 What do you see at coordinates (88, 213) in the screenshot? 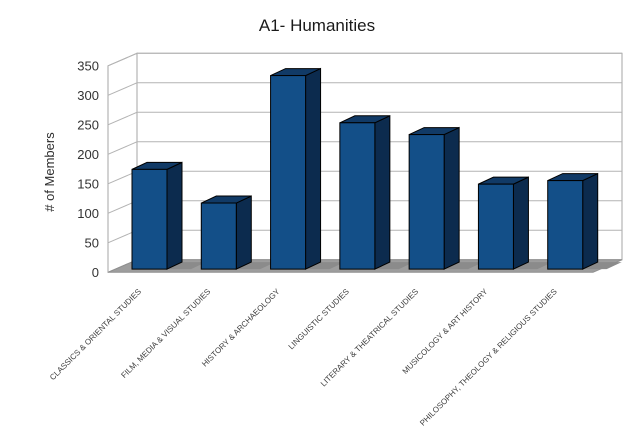
I see `y-tick-label: 100` at bounding box center [88, 213].